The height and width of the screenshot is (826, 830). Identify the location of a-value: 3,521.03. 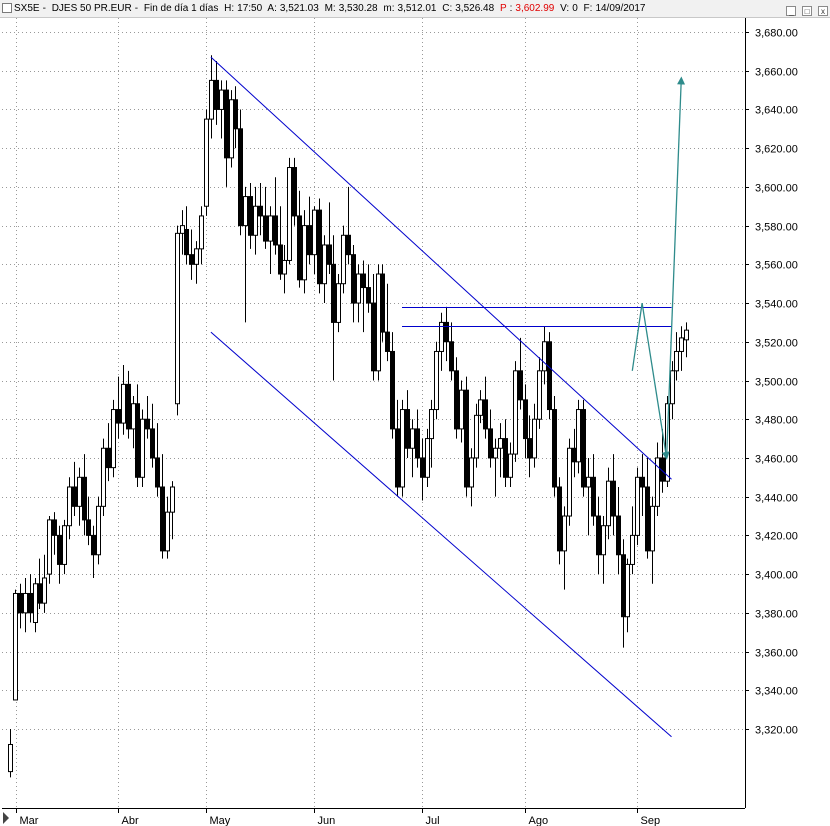
(299, 8).